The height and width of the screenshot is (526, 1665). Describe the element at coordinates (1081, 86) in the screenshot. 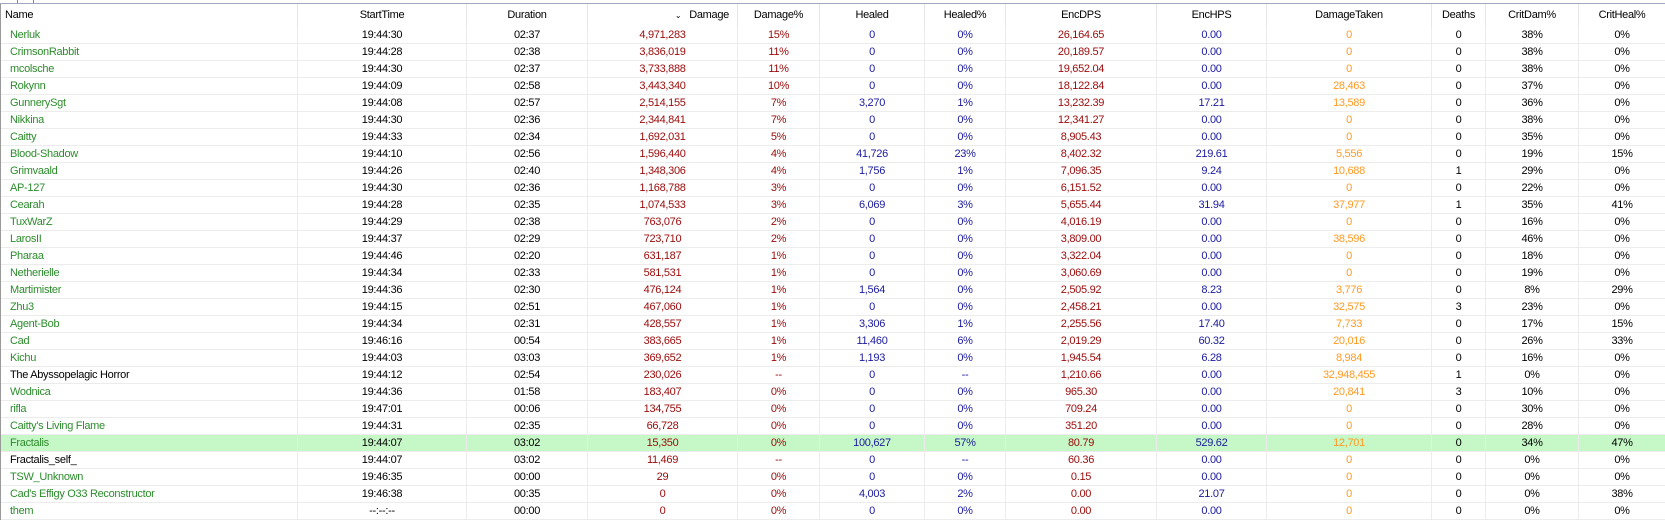

I see `cell-encdps: 18,122.84` at that location.